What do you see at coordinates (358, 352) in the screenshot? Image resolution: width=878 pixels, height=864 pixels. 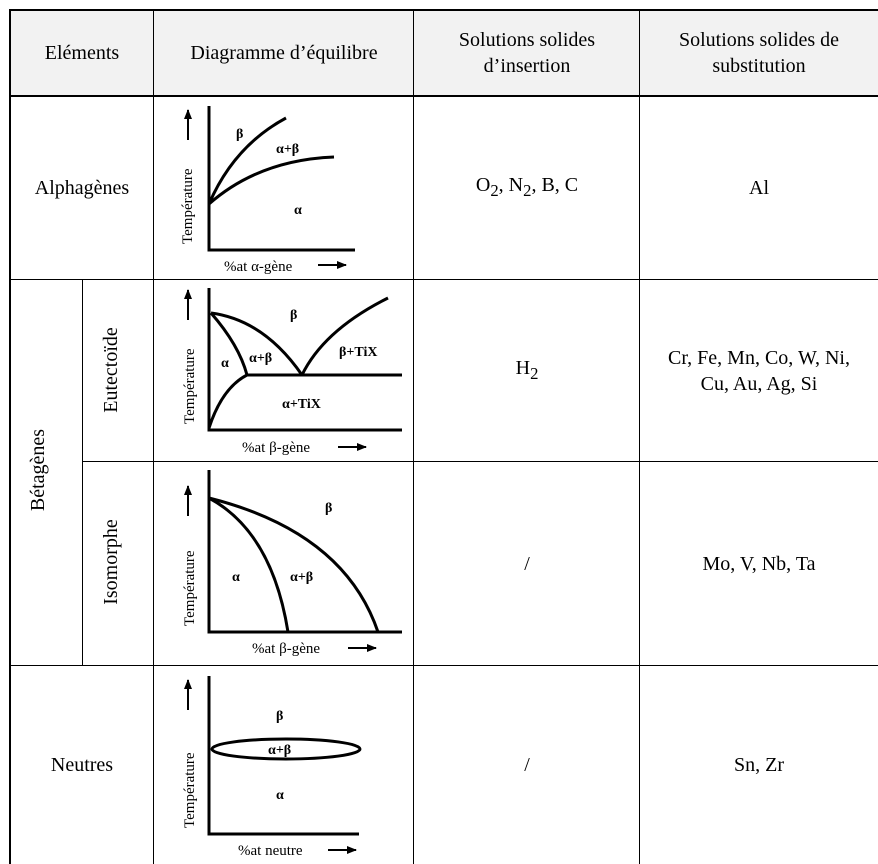 I see `phase-beta-tix: β+TiX` at bounding box center [358, 352].